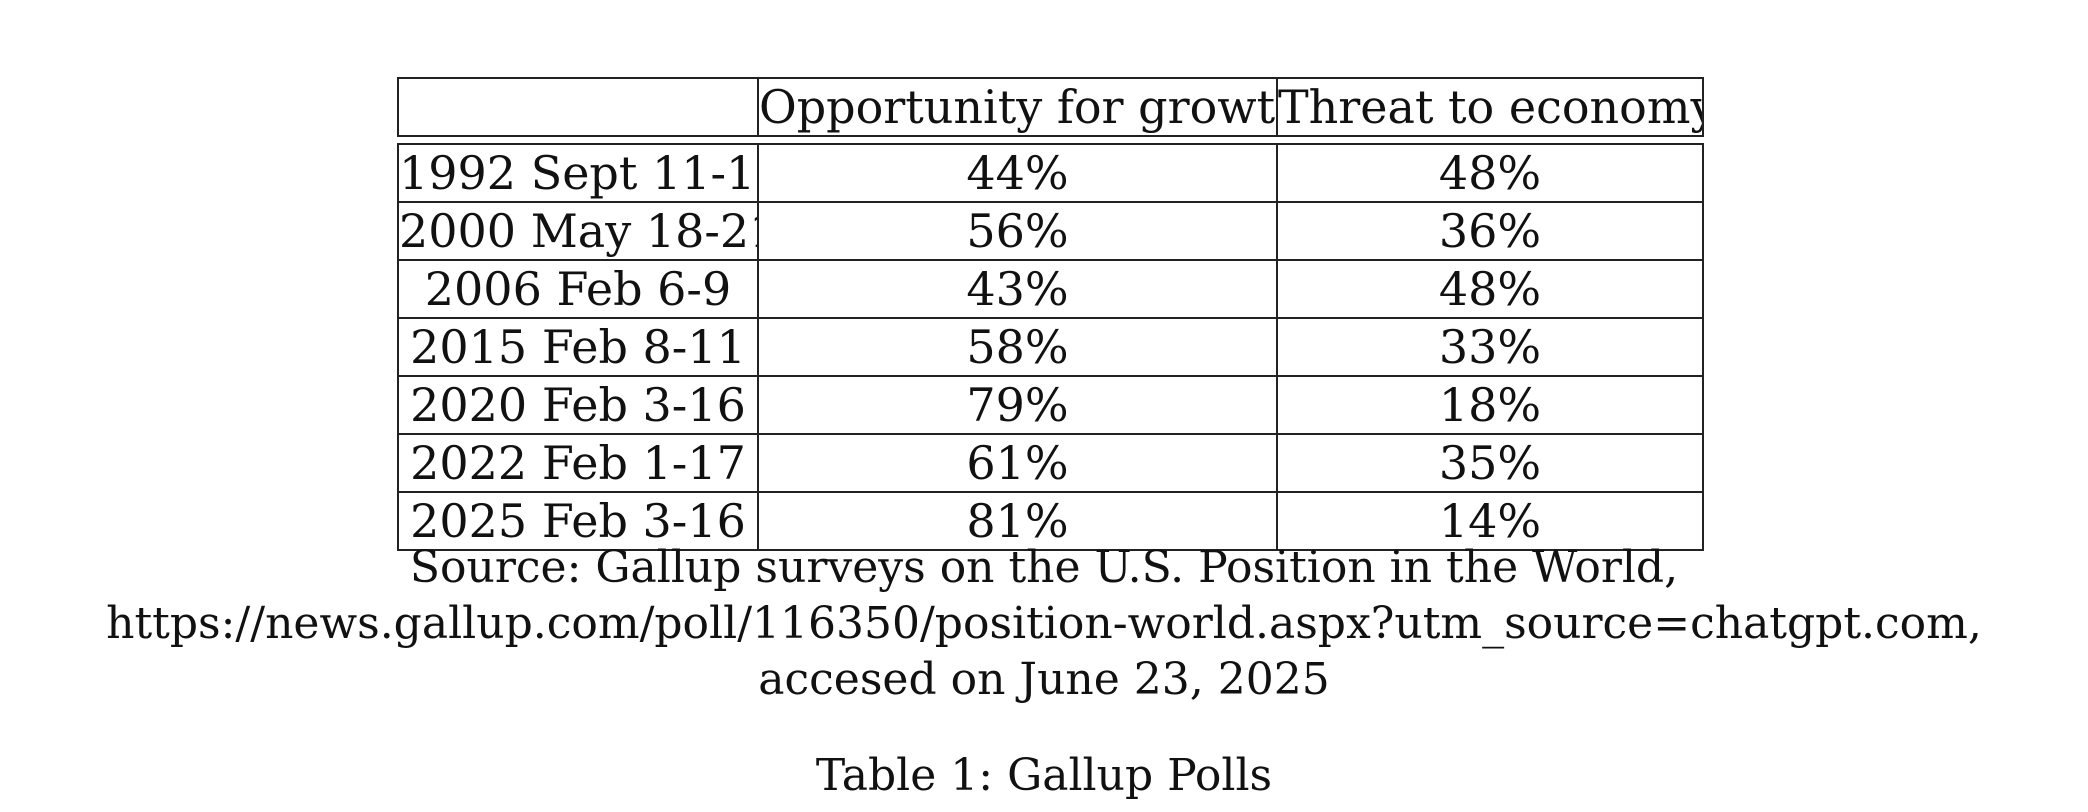 The image size is (2088, 812). I want to click on table-row: 2015 Feb 8-11 58% 33%, so click(1050, 348).